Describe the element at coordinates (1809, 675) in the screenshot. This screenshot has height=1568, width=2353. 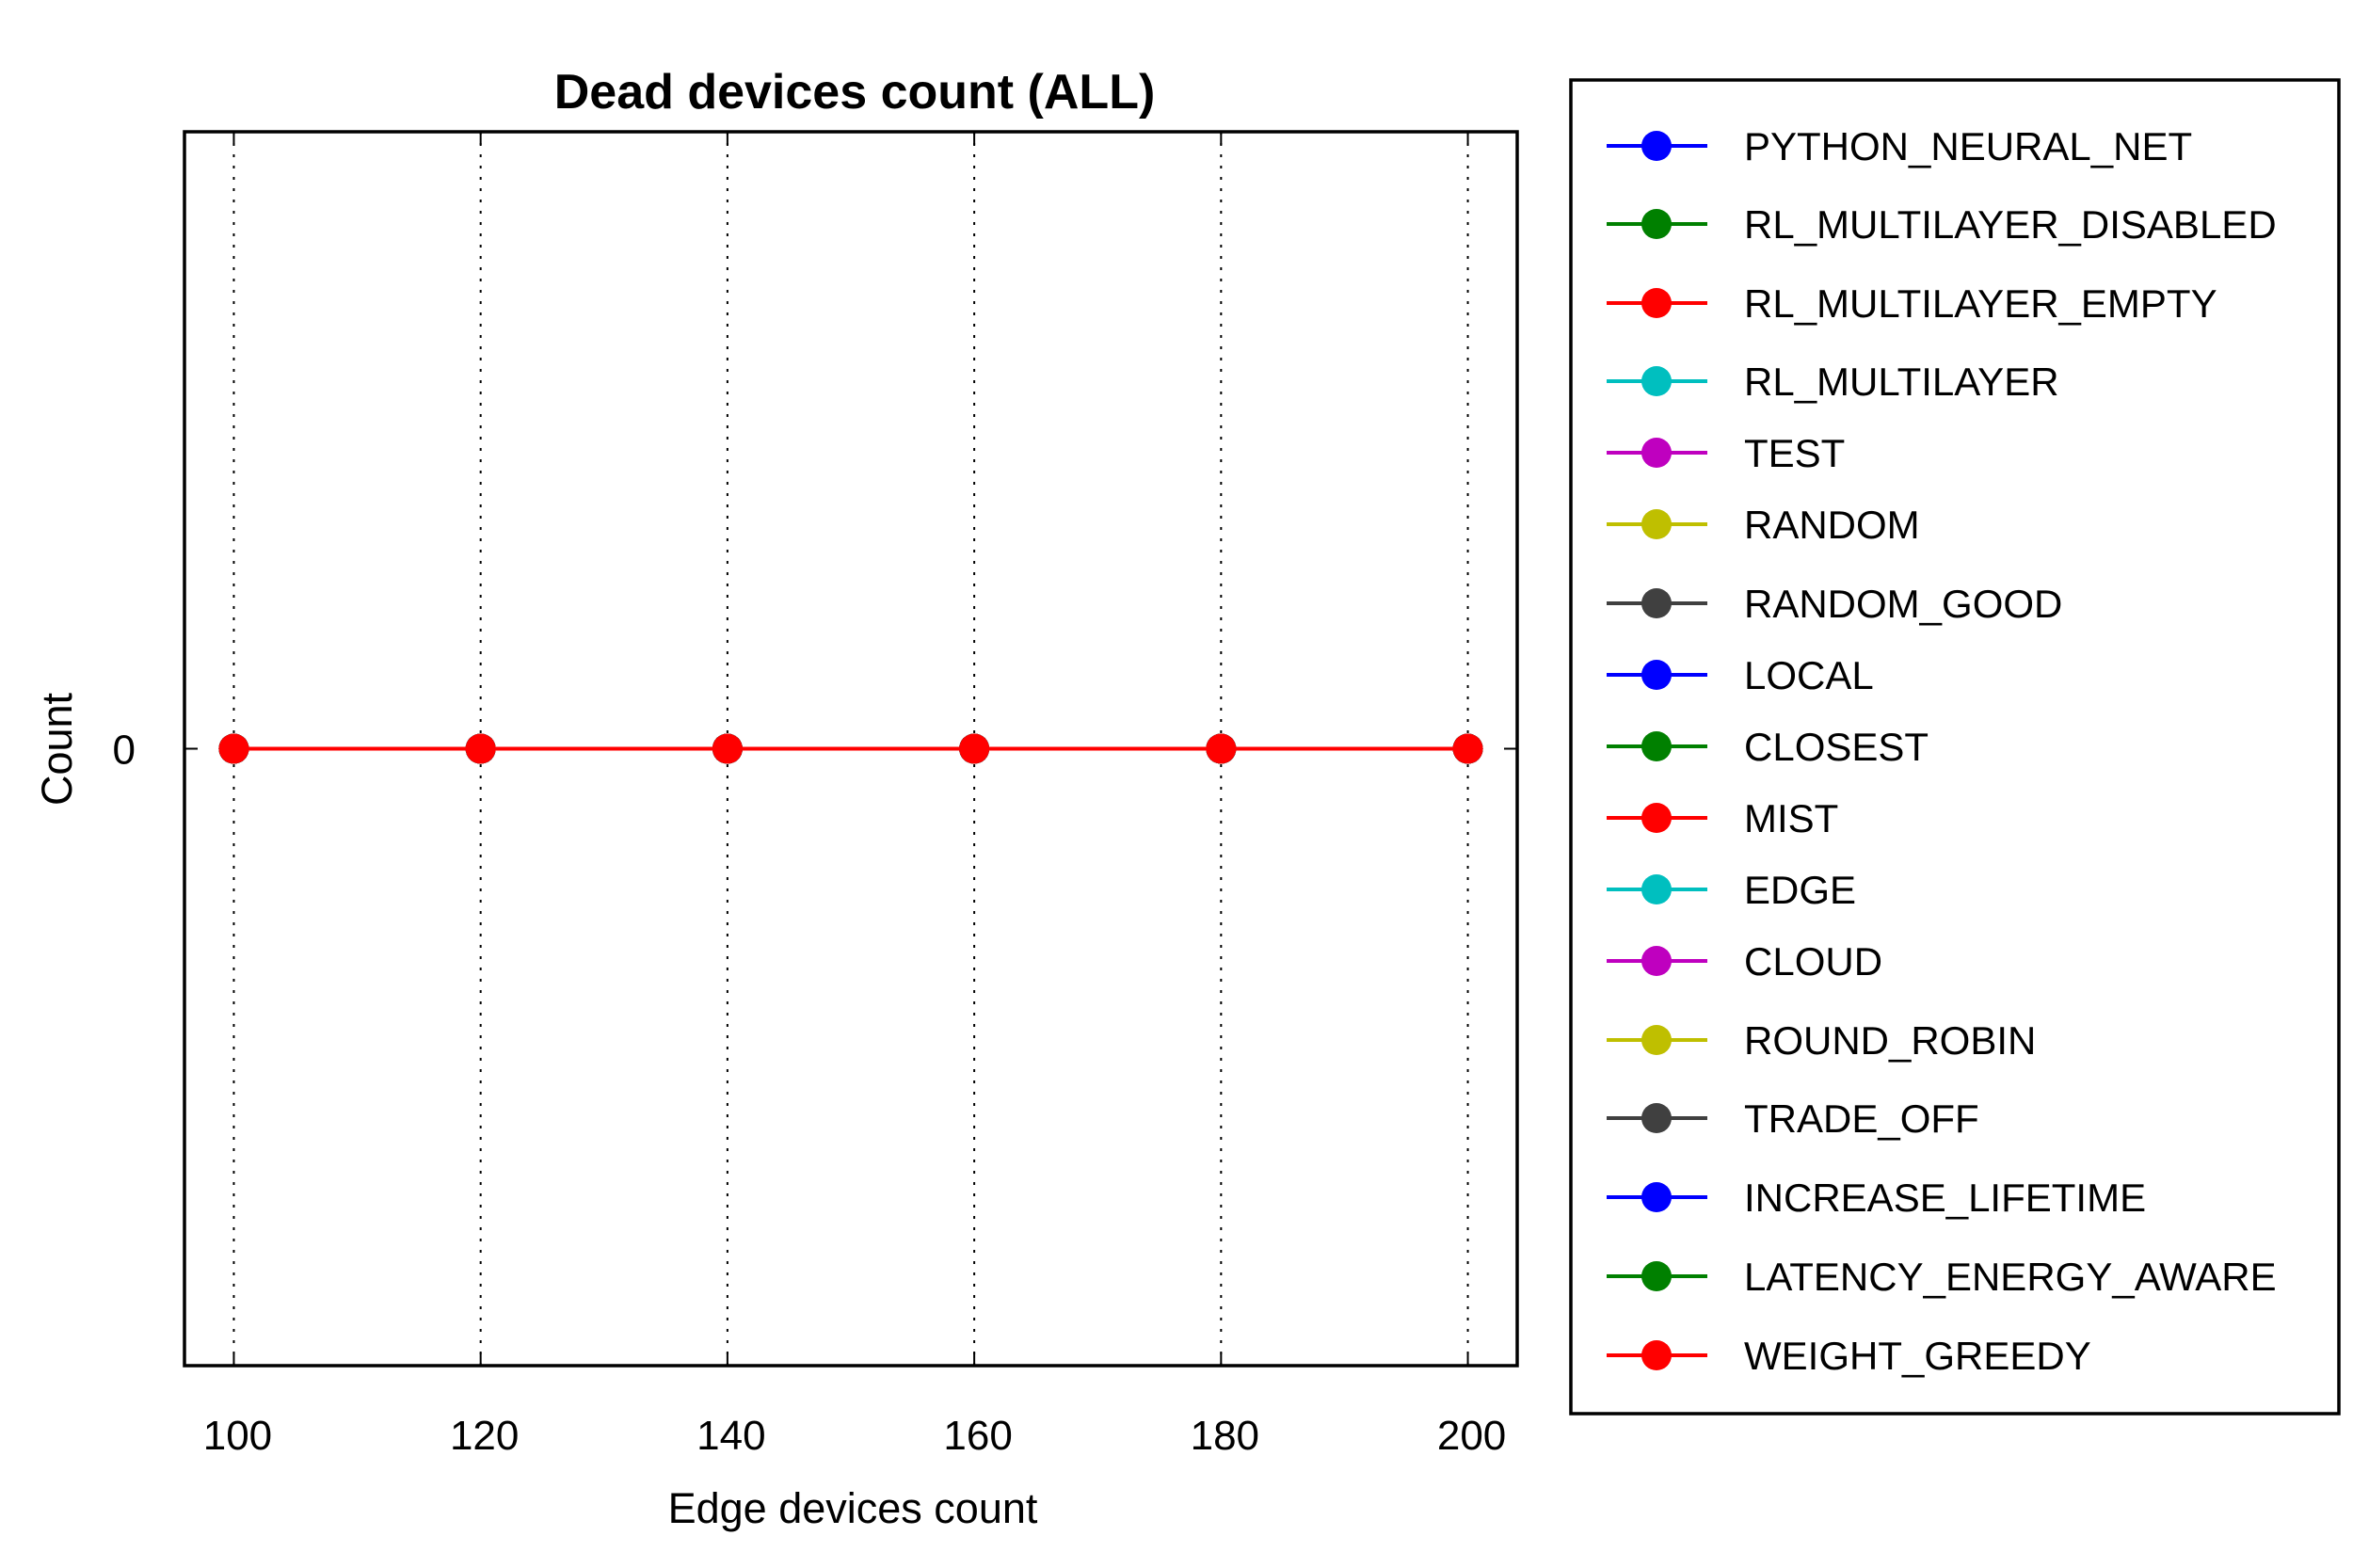
I see `legend-label: LOCAL` at that location.